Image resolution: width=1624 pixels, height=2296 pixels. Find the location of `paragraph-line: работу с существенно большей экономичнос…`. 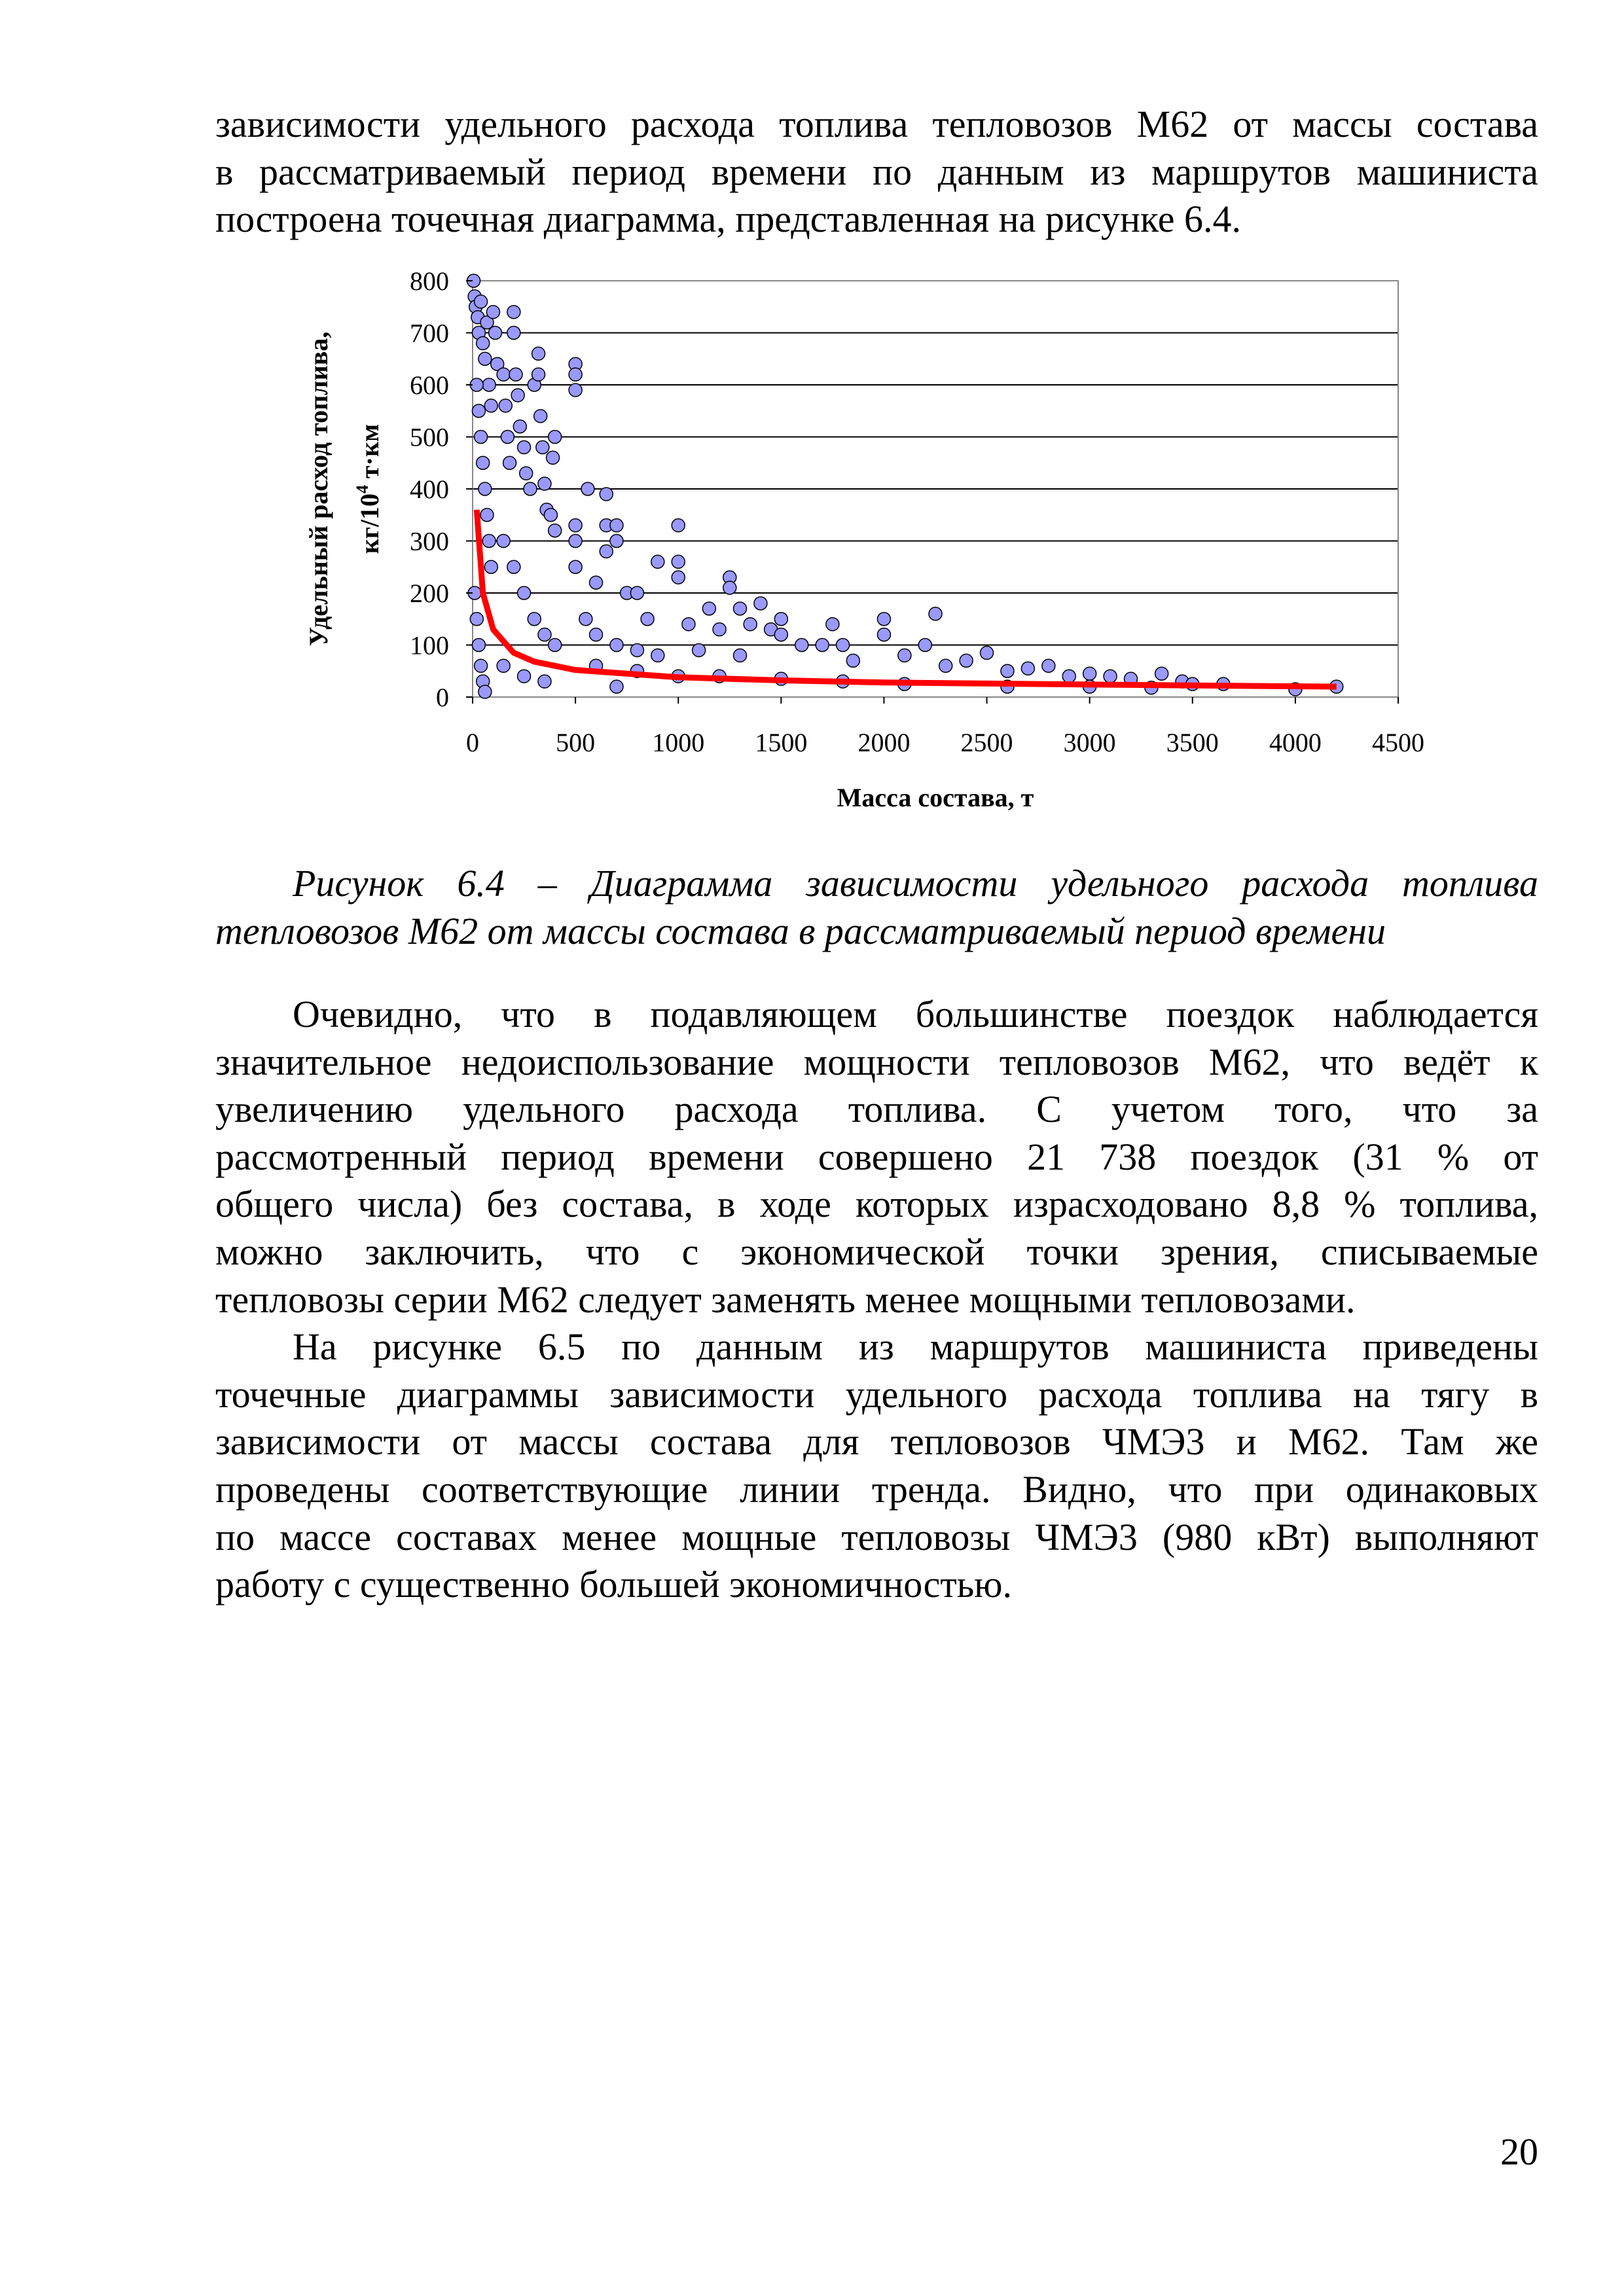

paragraph-line: работу с существенно большей экономичнос… is located at coordinates (614, 1584).